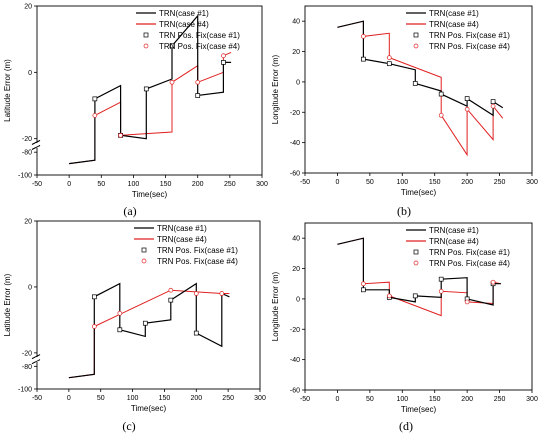  What do you see at coordinates (149, 334) in the screenshot?
I see `series-line-case4` at bounding box center [149, 334].